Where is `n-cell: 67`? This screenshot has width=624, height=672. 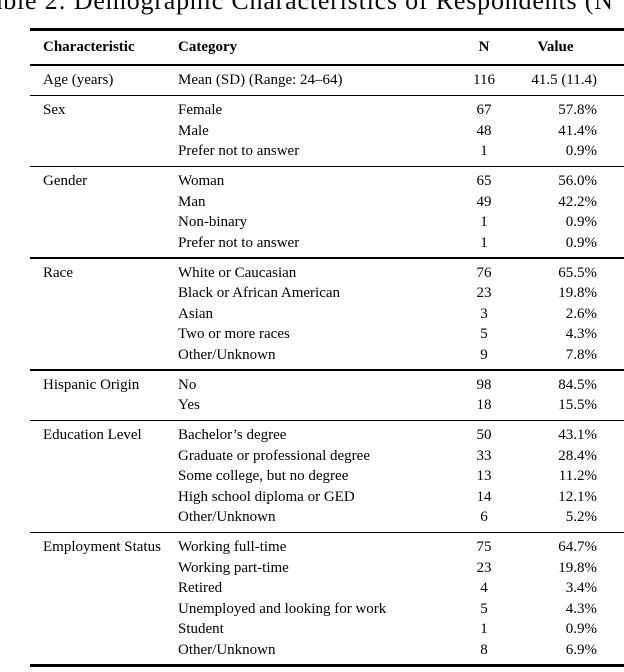 n-cell: 67 is located at coordinates (484, 110).